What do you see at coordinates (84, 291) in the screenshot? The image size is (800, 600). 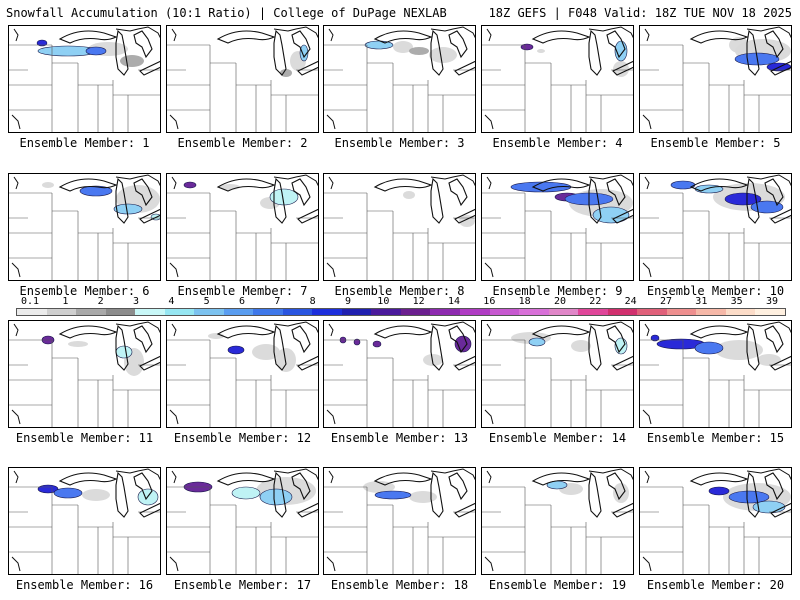 I see `ensemble-member-label: Ensemble Member: 6` at bounding box center [84, 291].